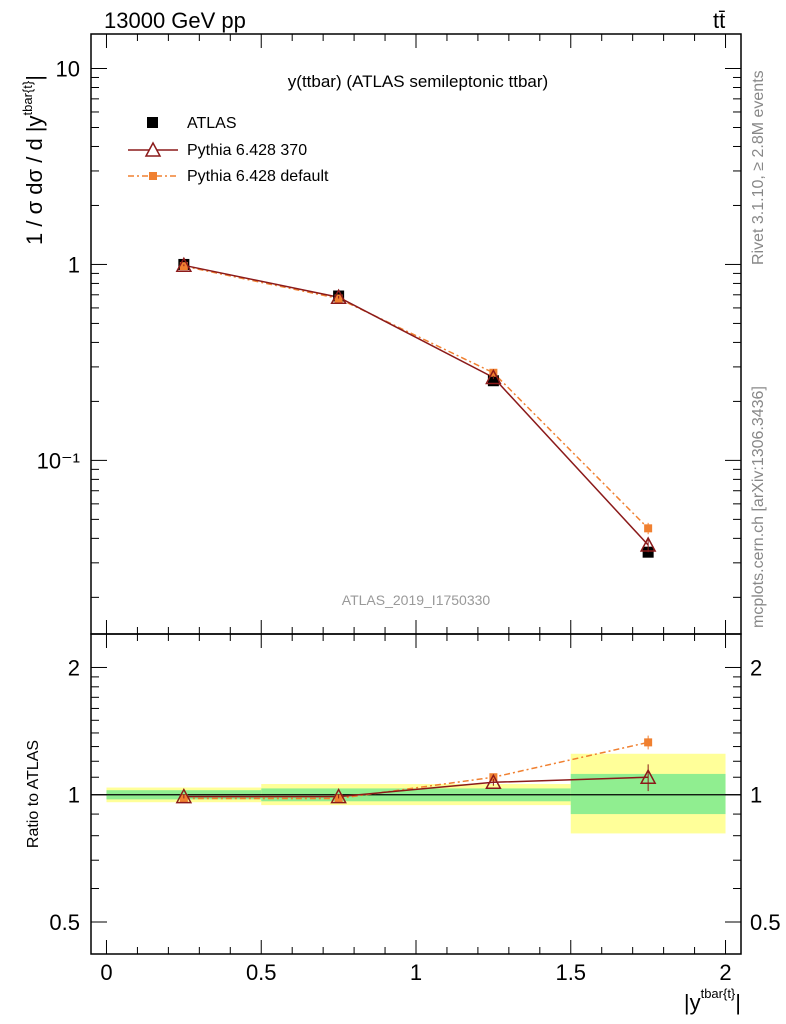  What do you see at coordinates (418, 81) in the screenshot?
I see `plot-title: y(ttbar) (ATLAS semileptonic ttbar)` at bounding box center [418, 81].